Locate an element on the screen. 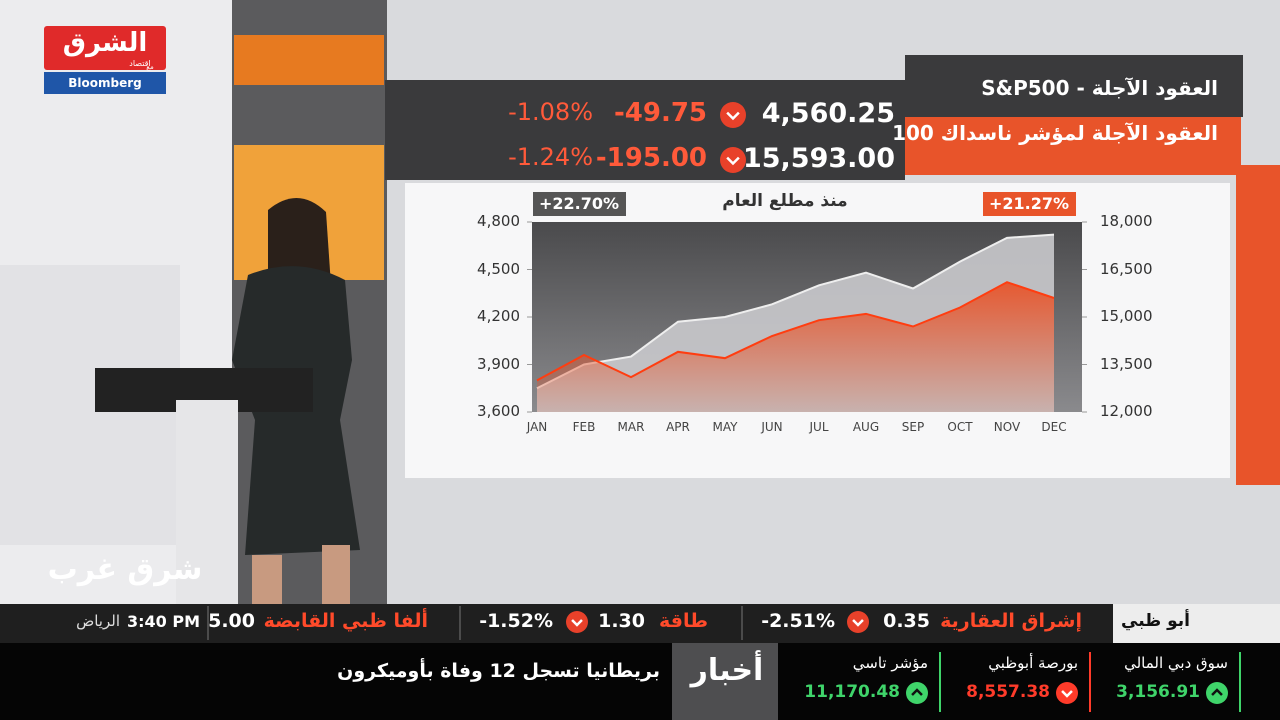  logo-partner: Bloomberg is located at coordinates (105, 83).